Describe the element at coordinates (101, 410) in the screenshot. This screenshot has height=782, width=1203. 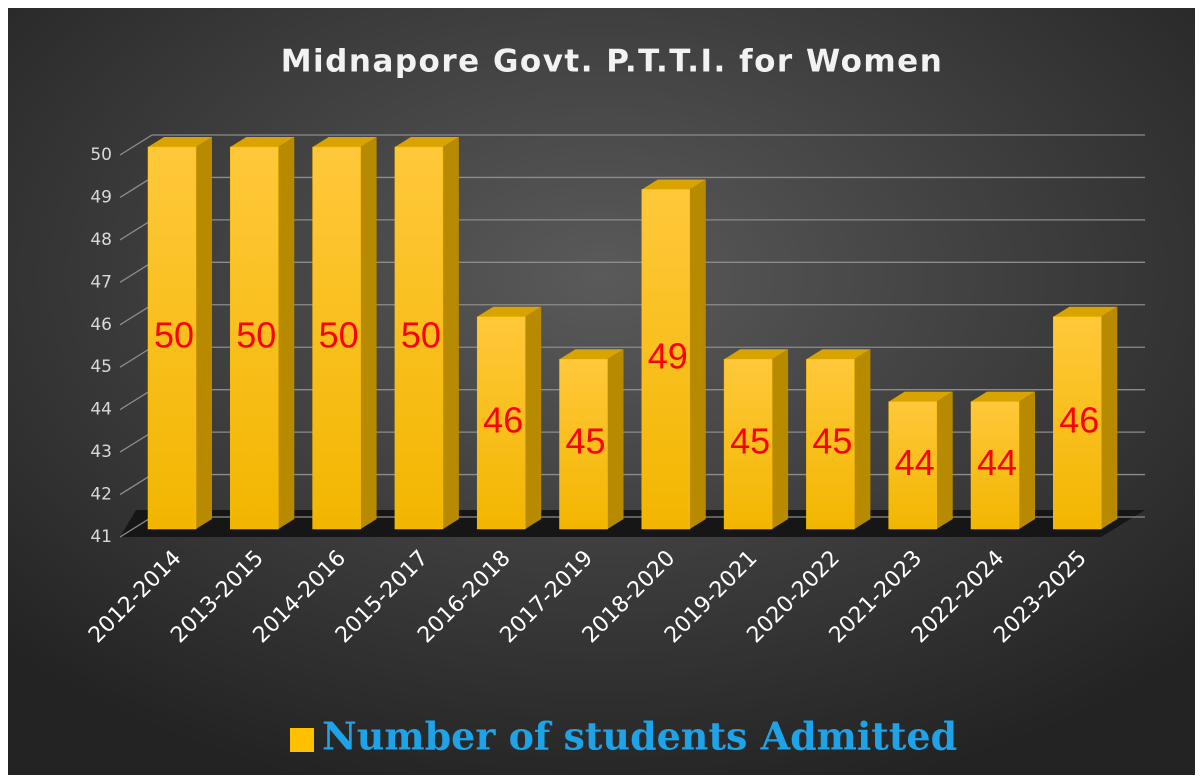
I see `y-tick-label: 44` at that location.